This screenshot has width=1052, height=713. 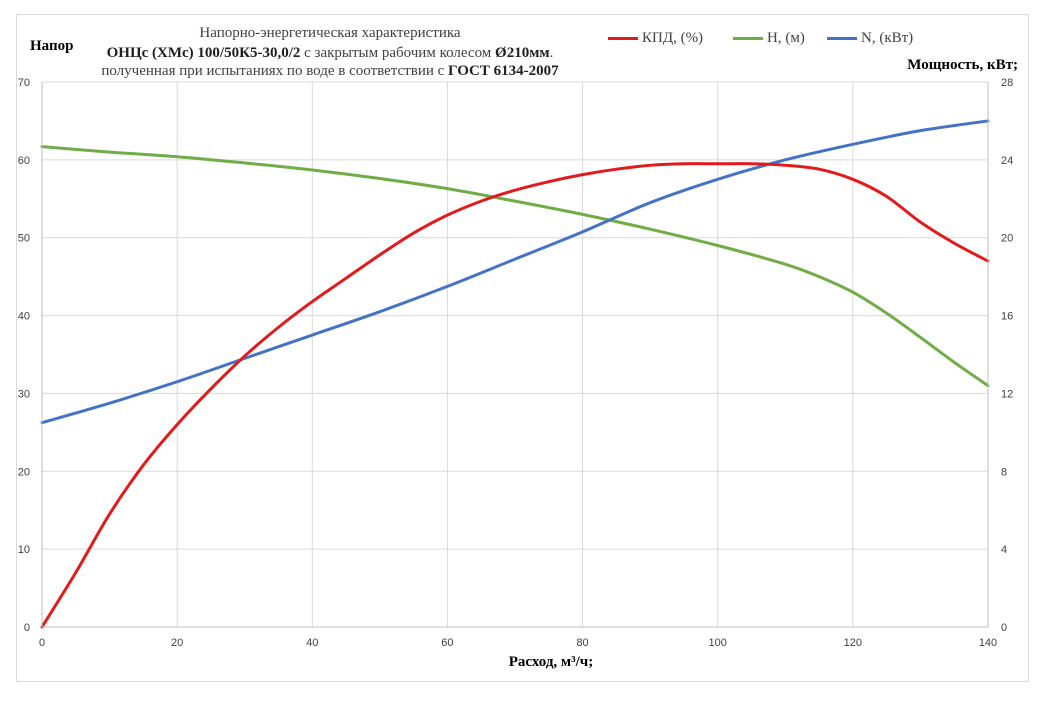 I want to click on y-left-tick-label: 20, so click(x=24, y=472).